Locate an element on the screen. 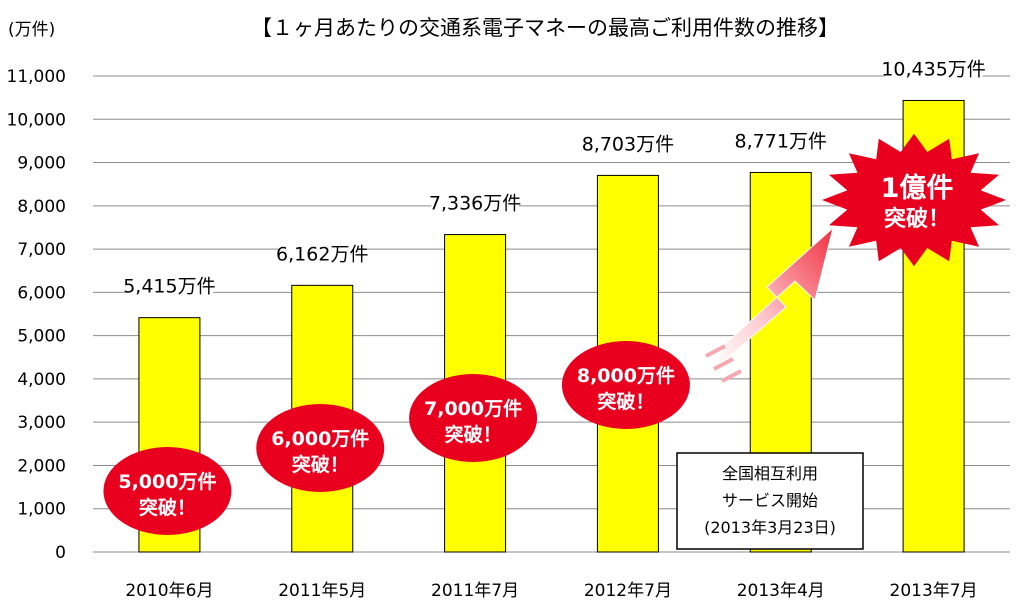 The height and width of the screenshot is (614, 1024). arrow-shape is located at coordinates (773, 298).